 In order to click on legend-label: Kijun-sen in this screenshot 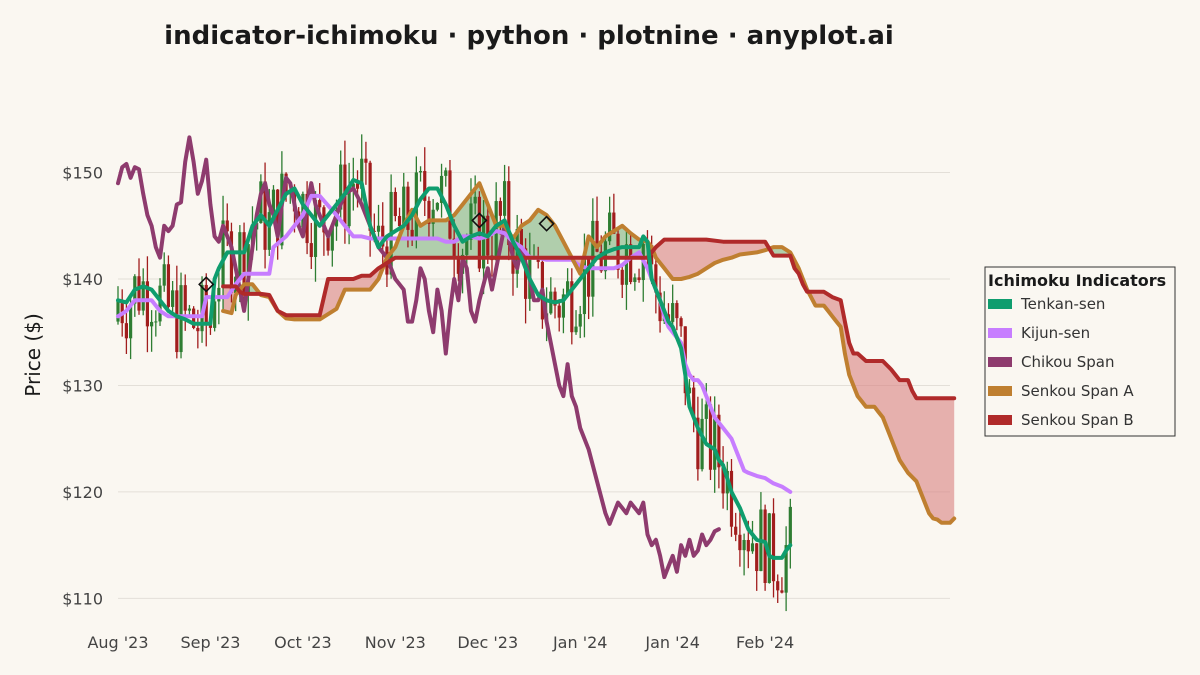, I will do `click(1055, 333)`.